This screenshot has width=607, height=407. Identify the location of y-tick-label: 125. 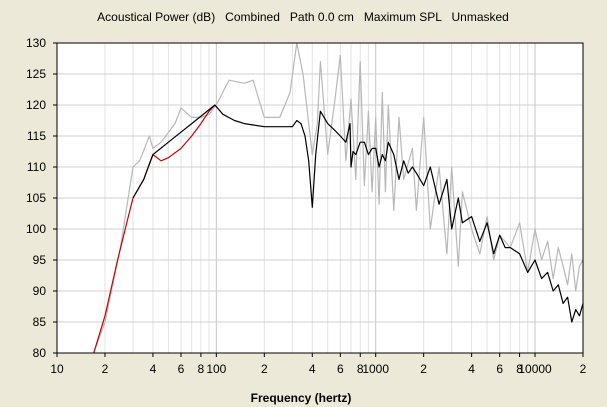
(36, 74).